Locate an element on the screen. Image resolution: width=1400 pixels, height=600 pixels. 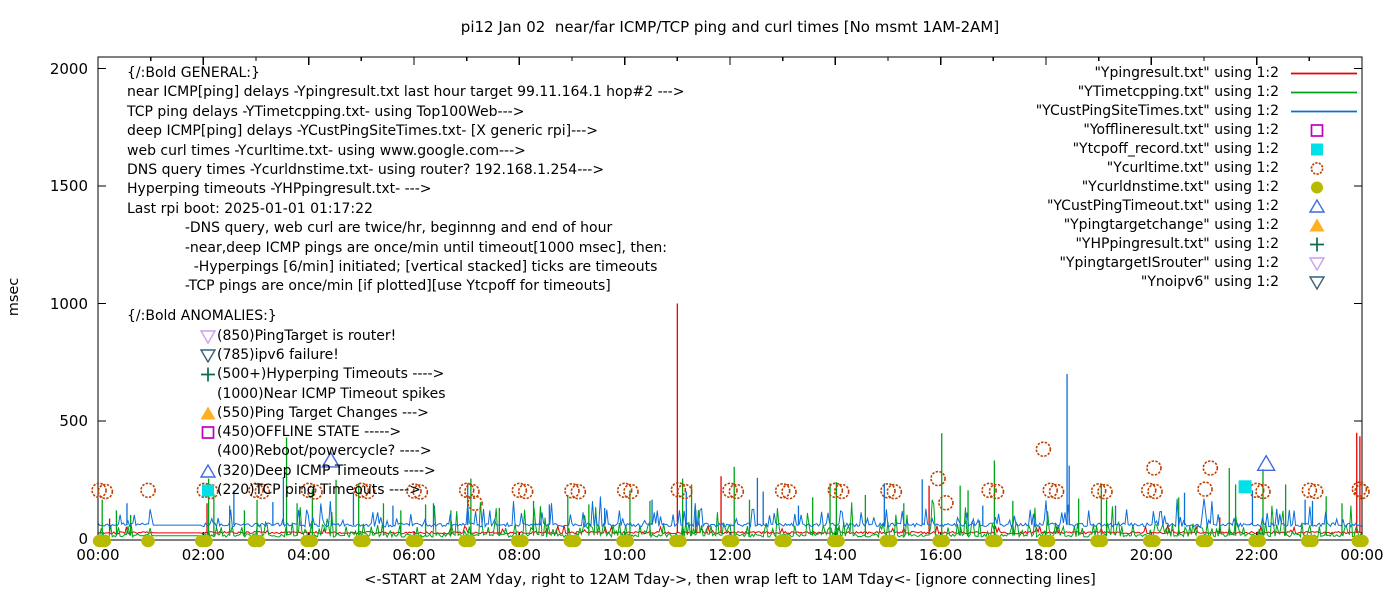
anomaly-text: (500+)Hyperping Timeouts ----> is located at coordinates (331, 374).